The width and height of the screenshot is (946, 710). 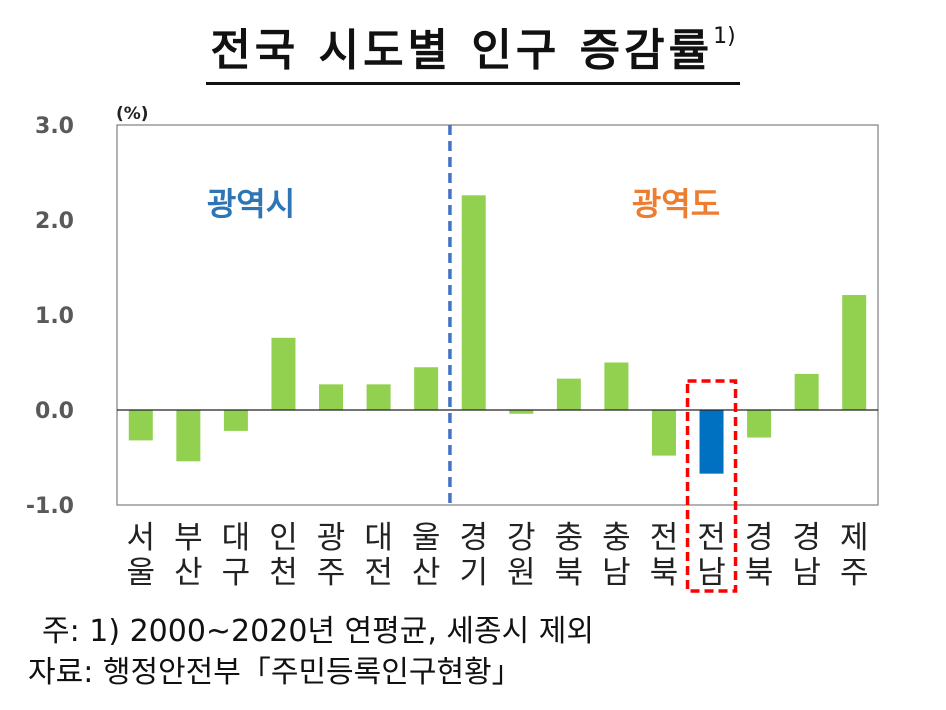 I want to click on x-tick-label: 인, so click(x=283, y=538).